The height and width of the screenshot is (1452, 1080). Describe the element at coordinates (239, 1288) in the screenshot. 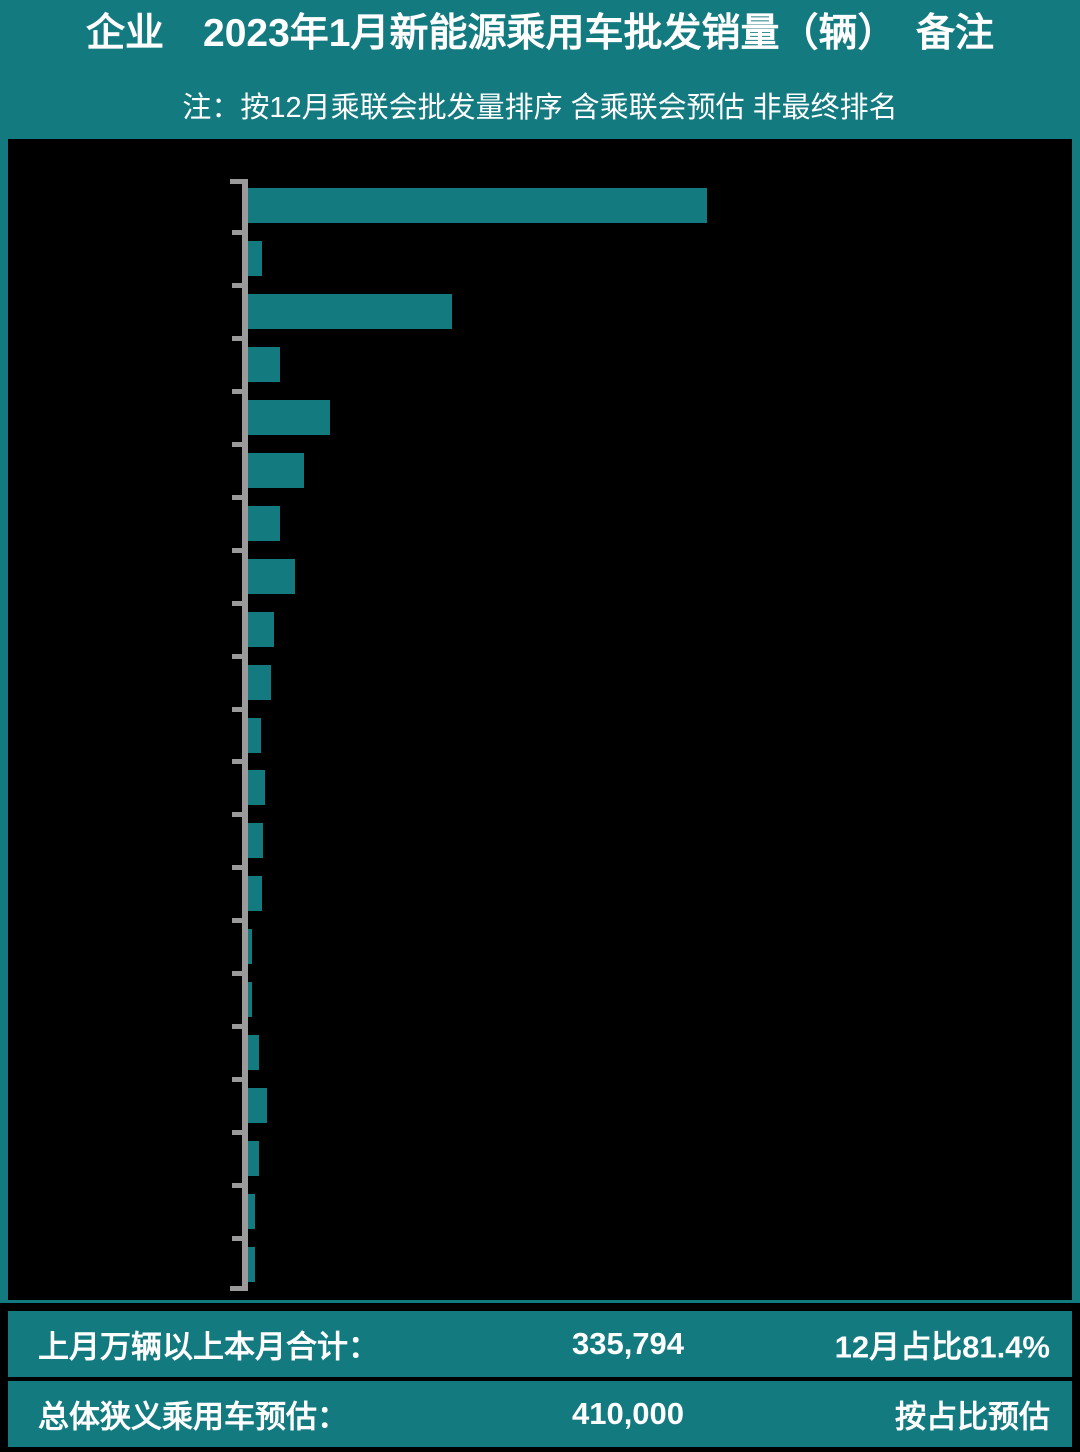

I see `y-axis-bottom-cap` at that location.